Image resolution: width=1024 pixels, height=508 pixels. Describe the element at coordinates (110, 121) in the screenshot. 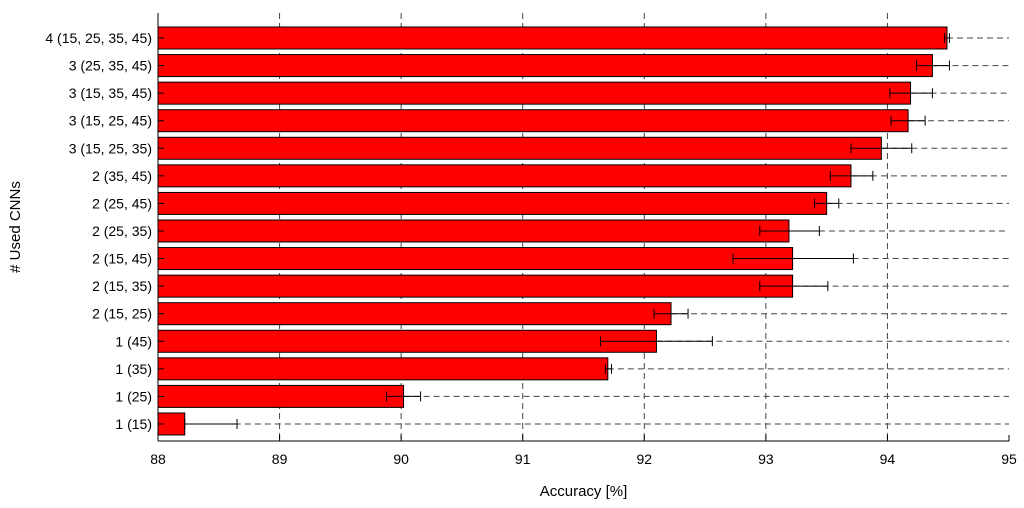

I see `y-tick-label: 3 (15, 25, 45)` at that location.